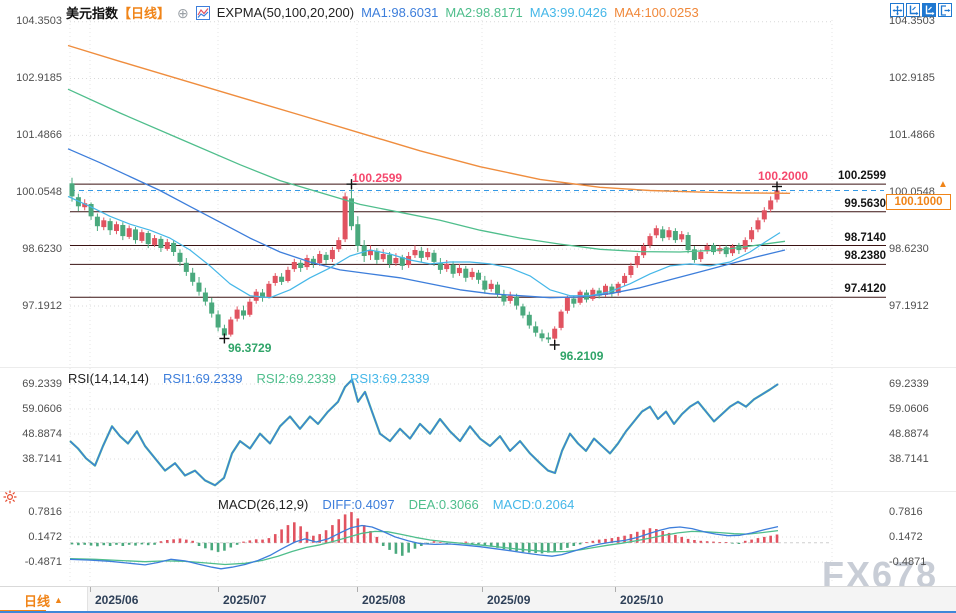 The image size is (956, 613). I want to click on exit-chart-icon, so click(945, 10).